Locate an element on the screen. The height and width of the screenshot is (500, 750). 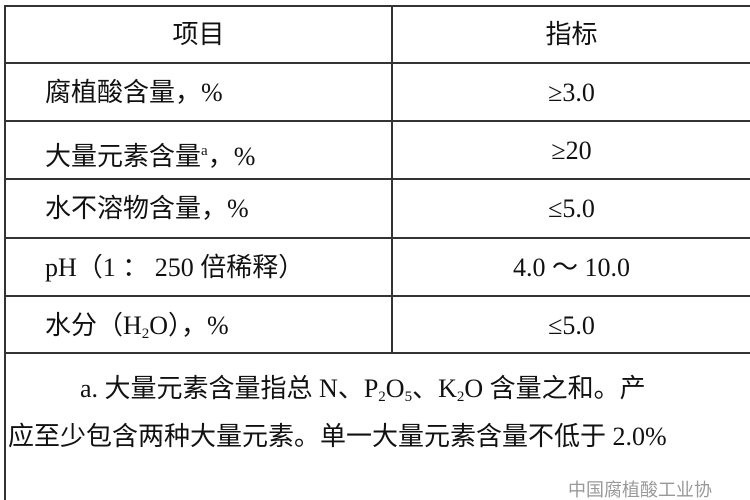
row-label: 大量元素含量a，% is located at coordinates (150, 151).